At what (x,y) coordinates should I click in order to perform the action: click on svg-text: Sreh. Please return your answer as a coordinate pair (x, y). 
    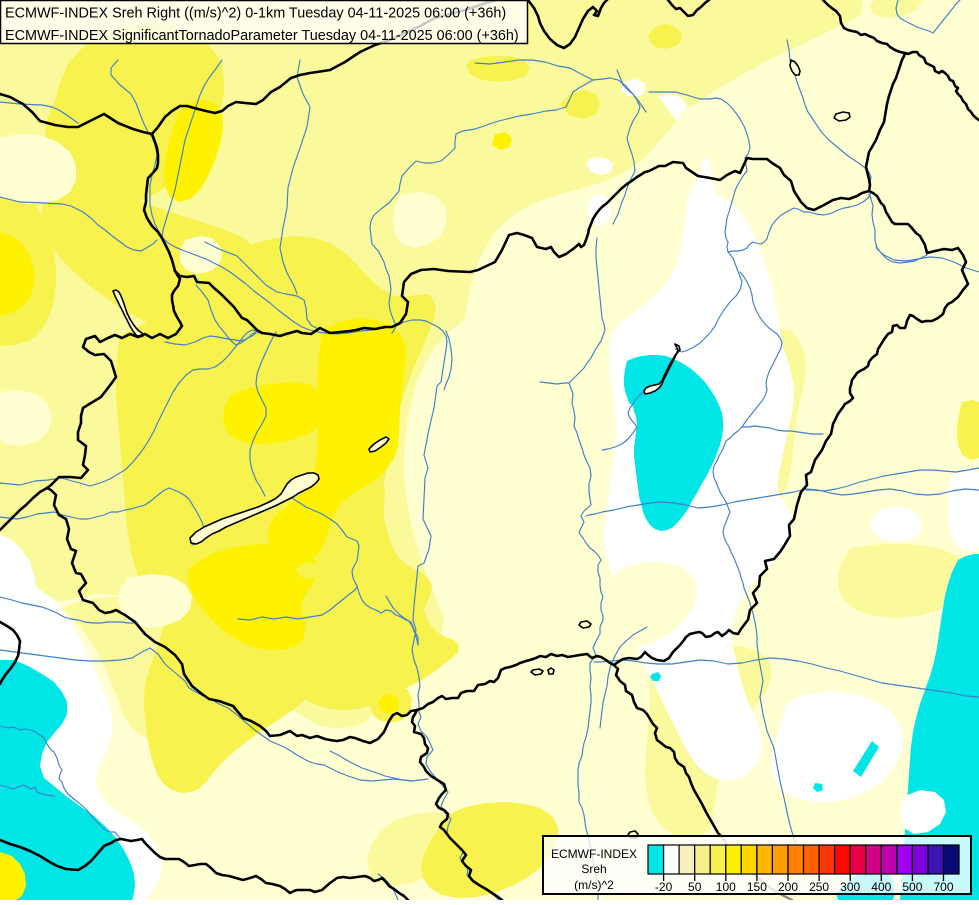
    Looking at the image, I should click on (593, 869).